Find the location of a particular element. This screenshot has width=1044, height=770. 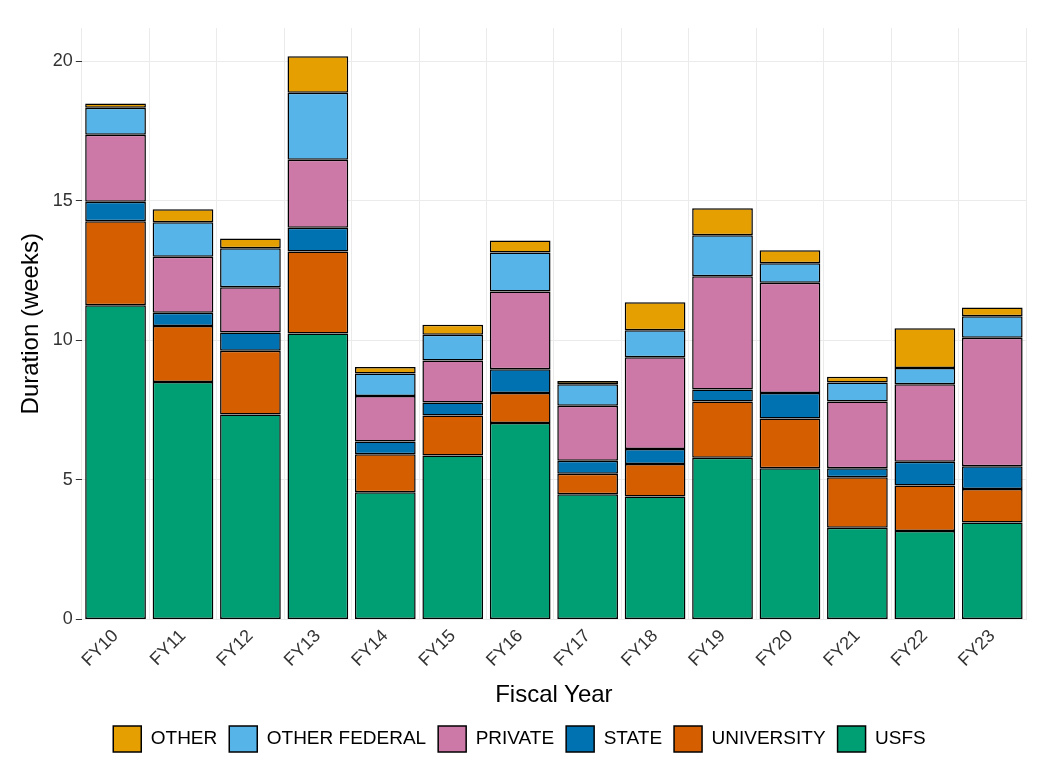

legend-label: UNIVERSITY is located at coordinates (768, 738).